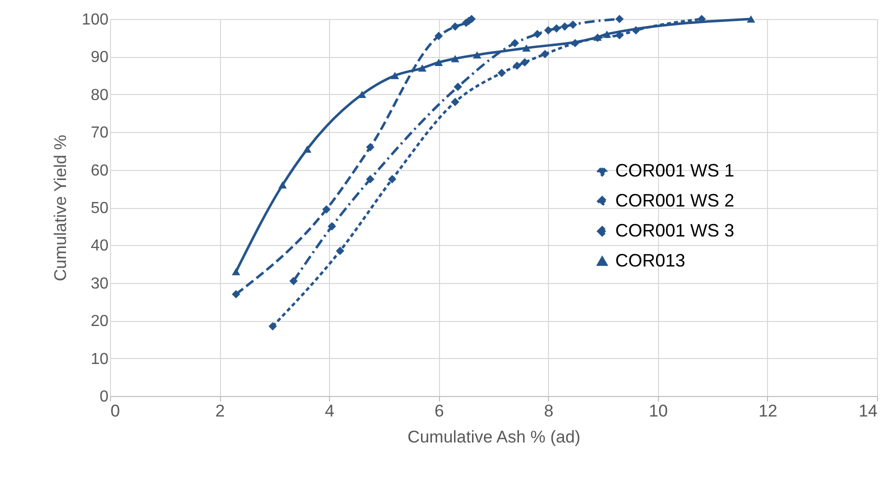 The image size is (891, 479). Describe the element at coordinates (650, 260) in the screenshot. I see `legend-label: COR013` at that location.